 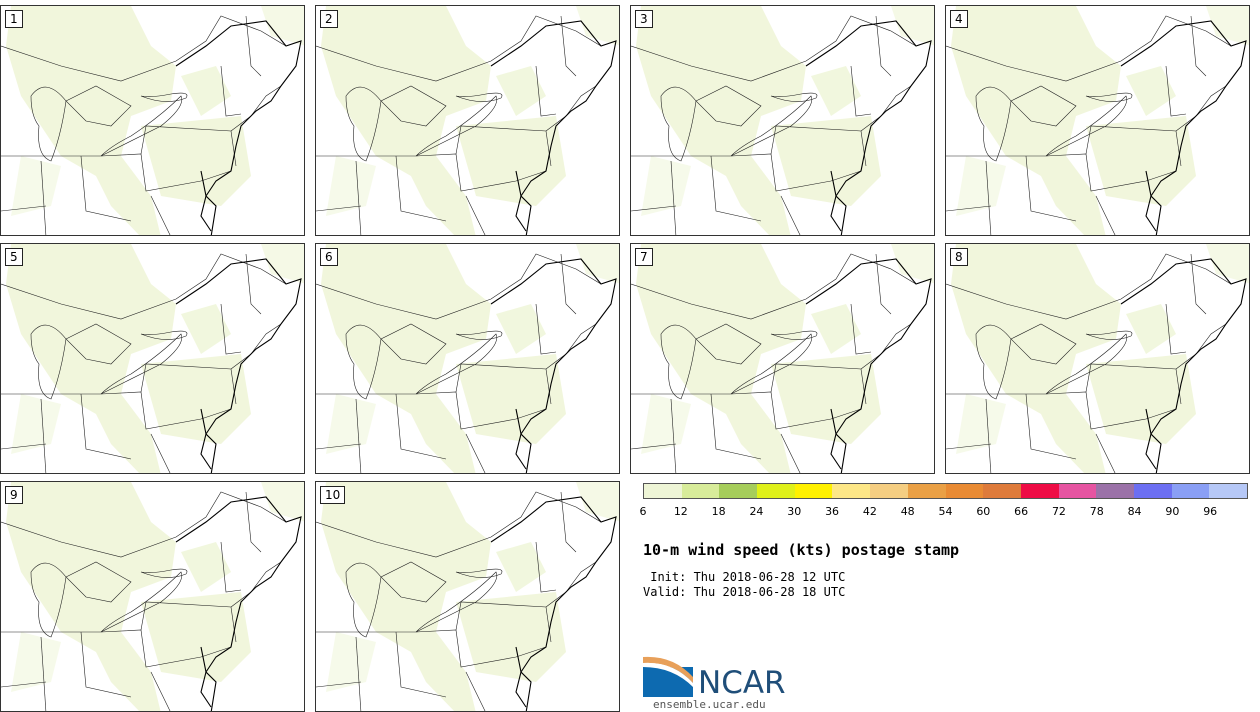 I want to click on map-panel: 8, so click(x=1097, y=358).